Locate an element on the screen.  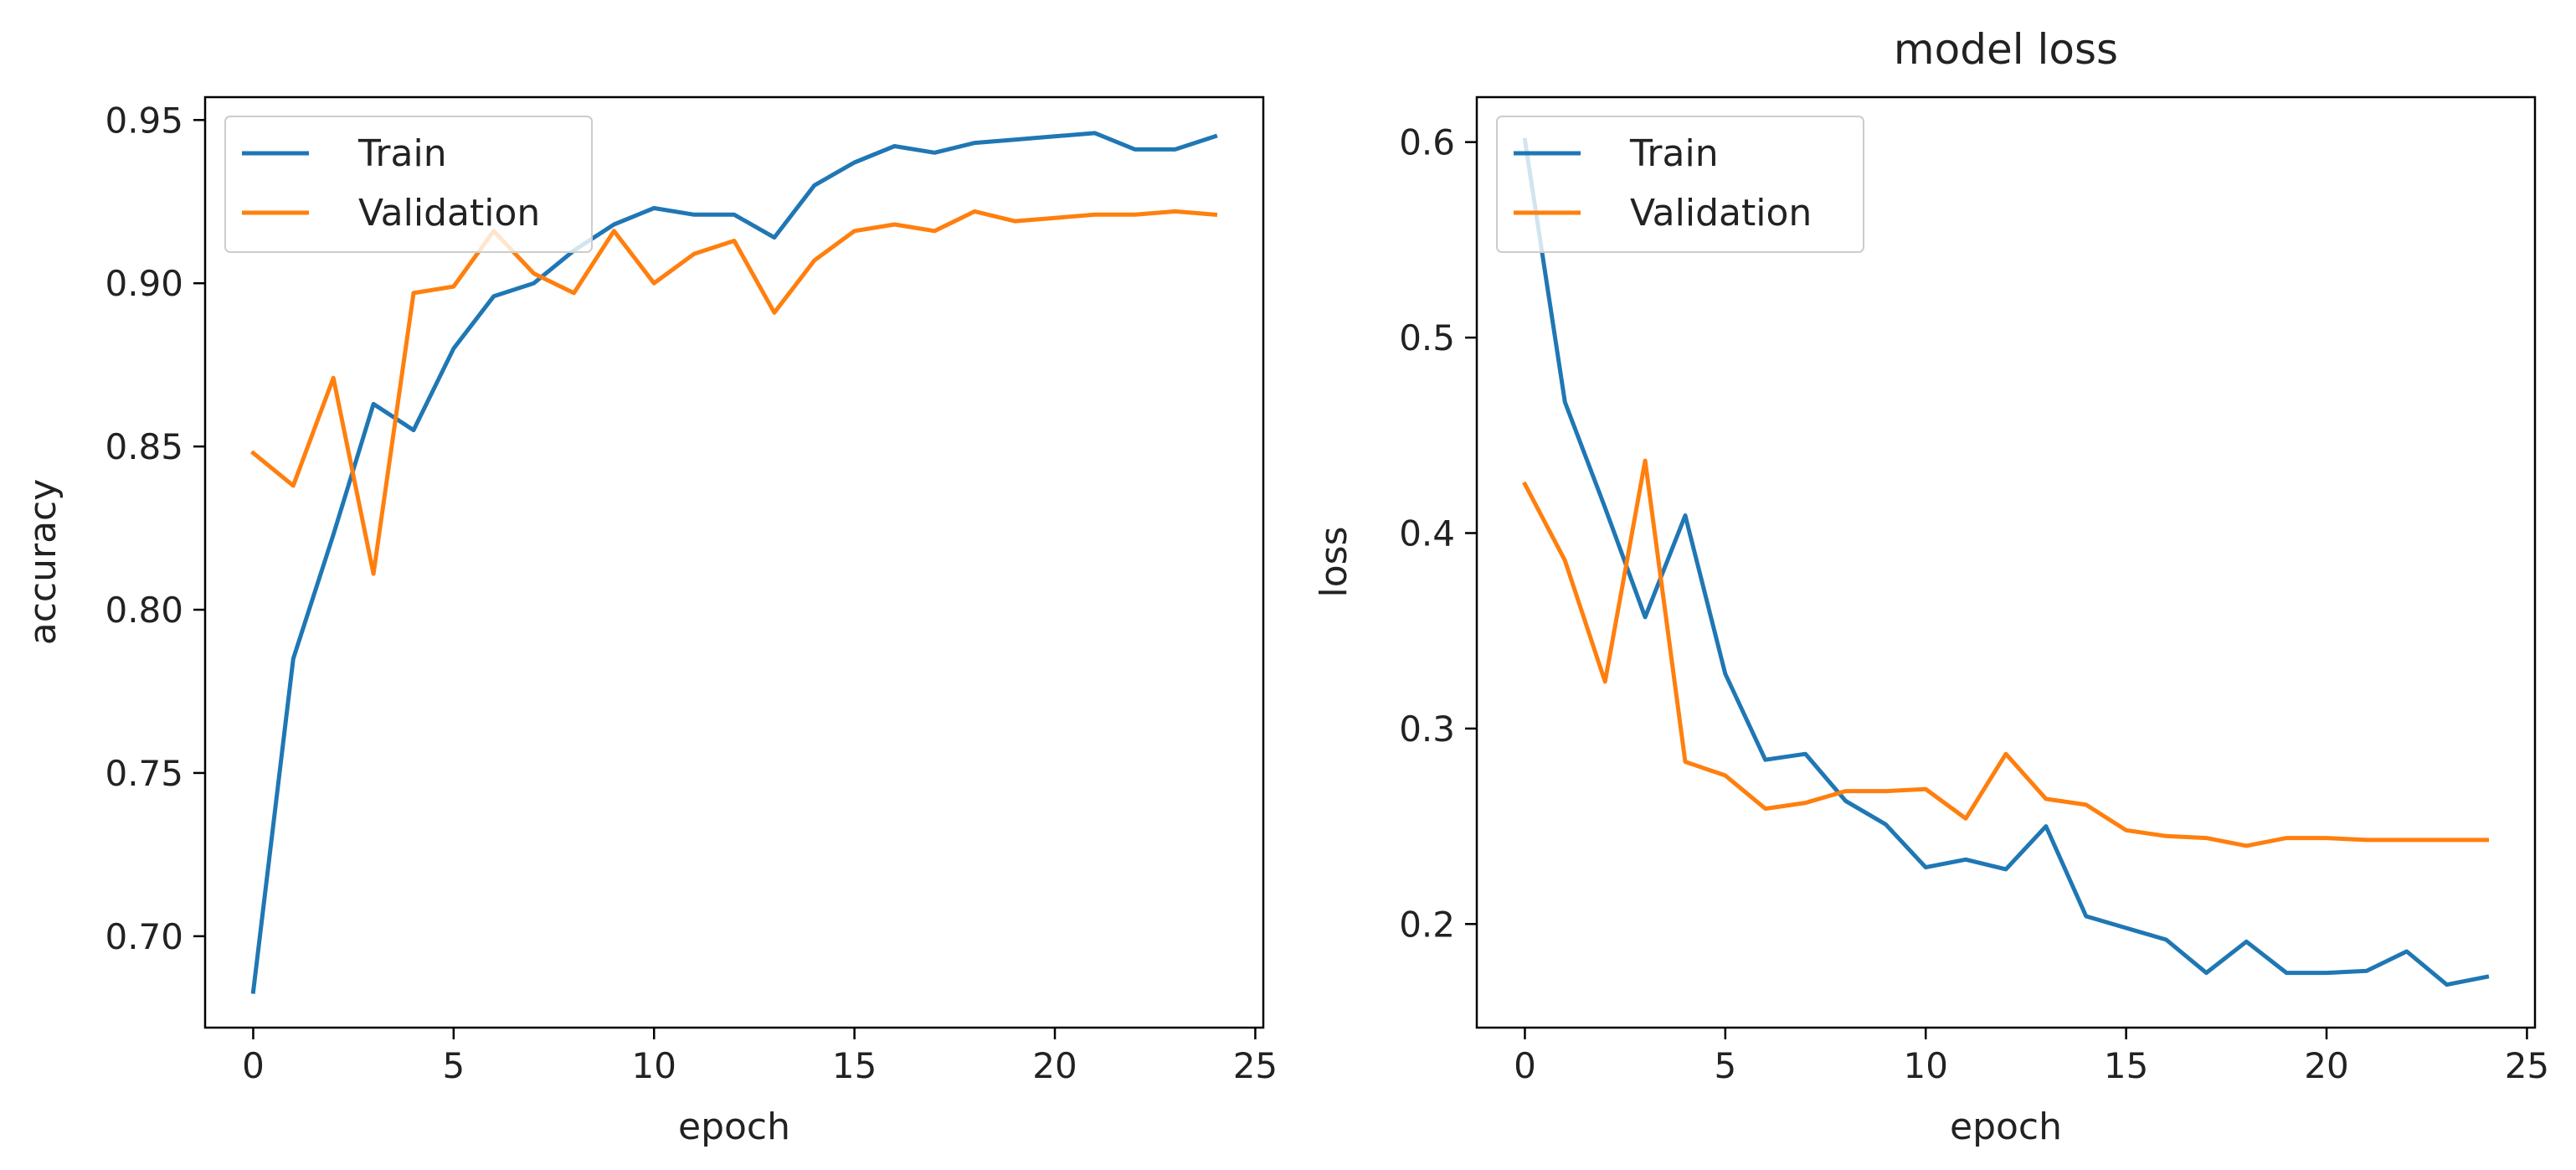
y-tick-label: 0.4 is located at coordinates (1427, 533).